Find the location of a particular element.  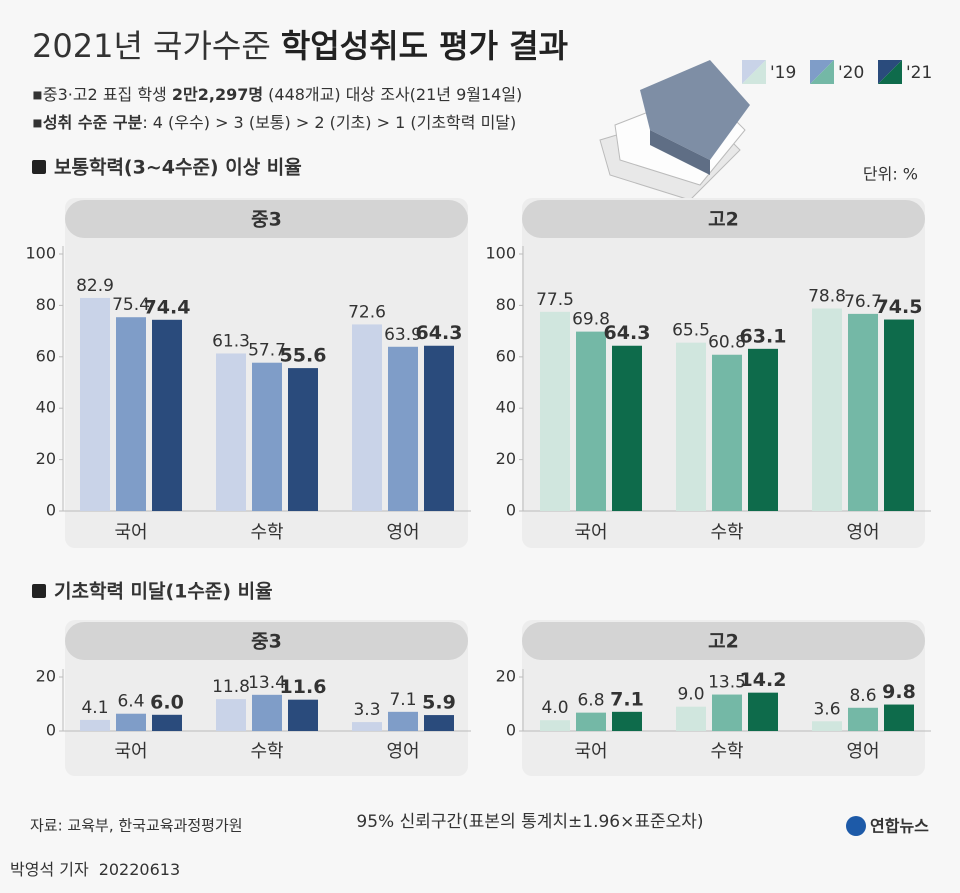

value-label: 9.0 is located at coordinates (690, 695).